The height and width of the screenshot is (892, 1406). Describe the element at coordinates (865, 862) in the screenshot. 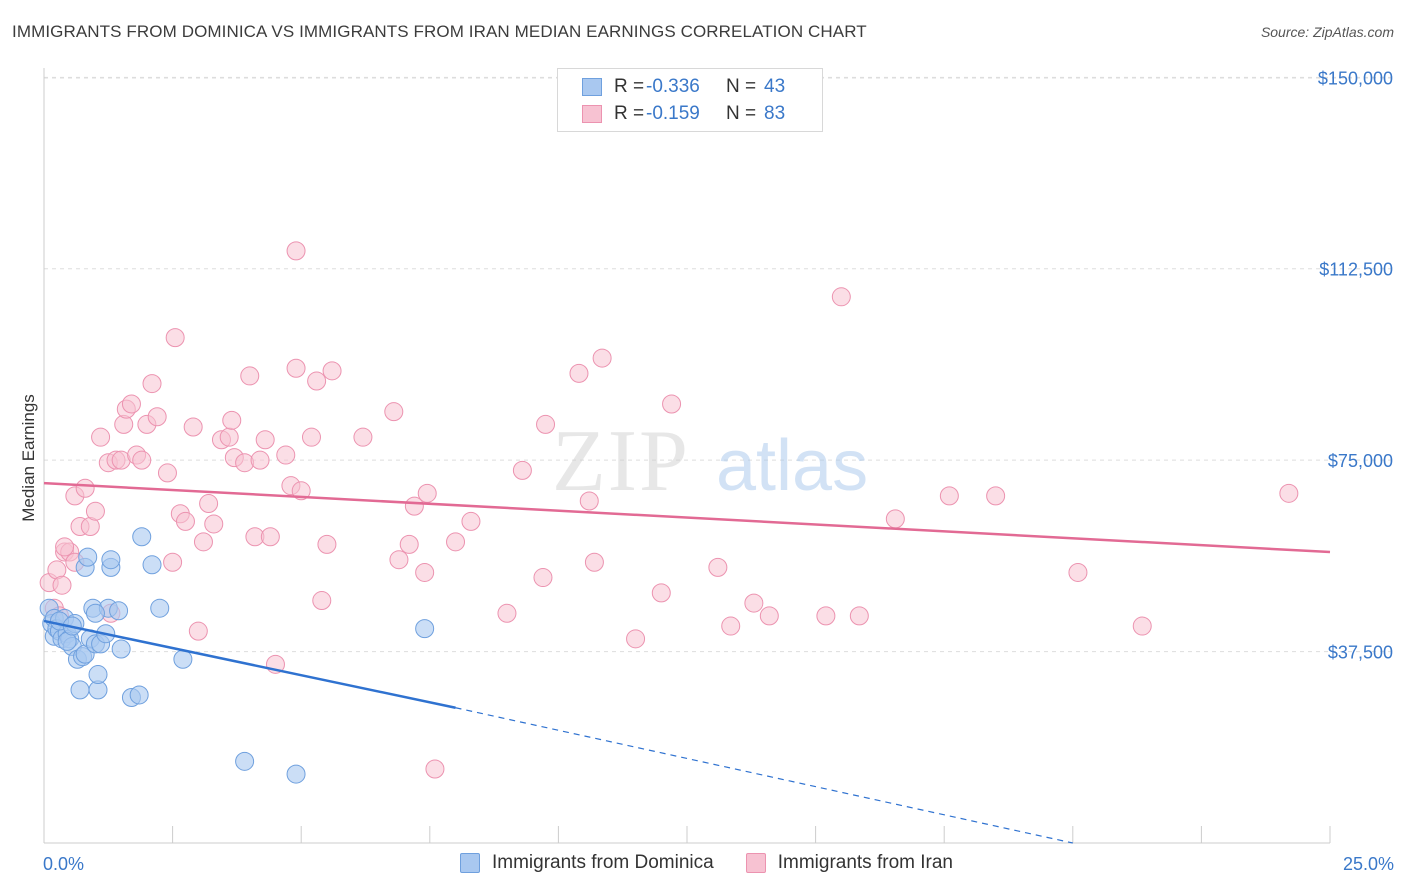

I see `legend-label-iran: Immigrants from Iran` at that location.